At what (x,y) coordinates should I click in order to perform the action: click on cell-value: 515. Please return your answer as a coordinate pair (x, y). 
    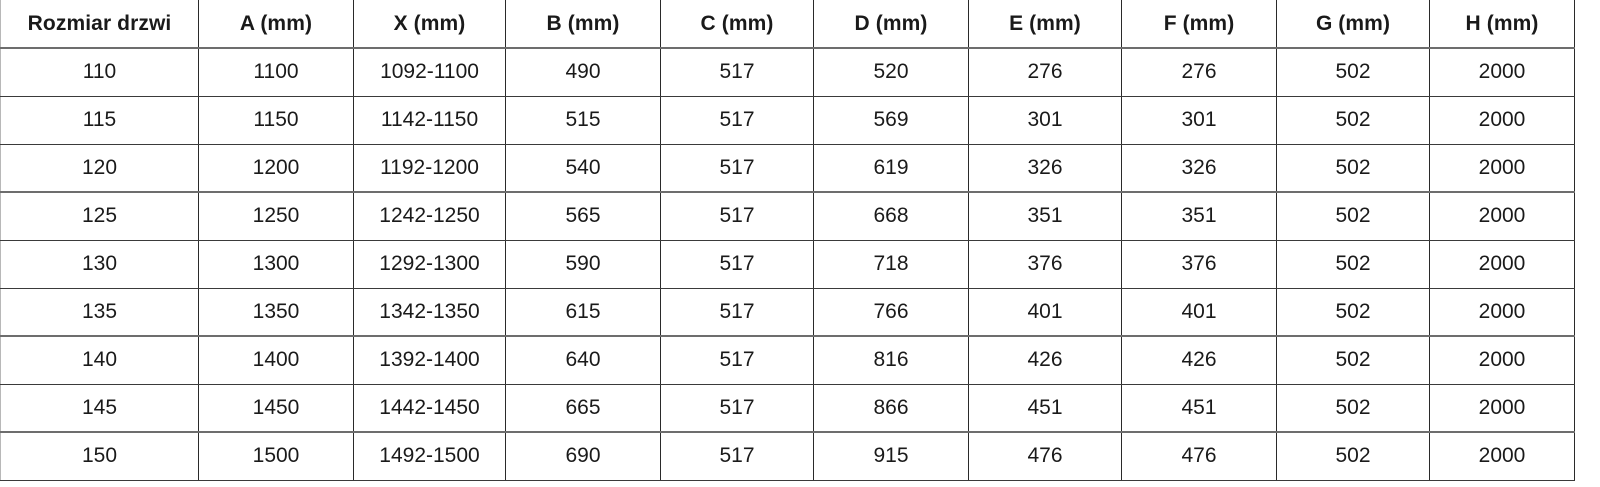
    Looking at the image, I should click on (583, 120).